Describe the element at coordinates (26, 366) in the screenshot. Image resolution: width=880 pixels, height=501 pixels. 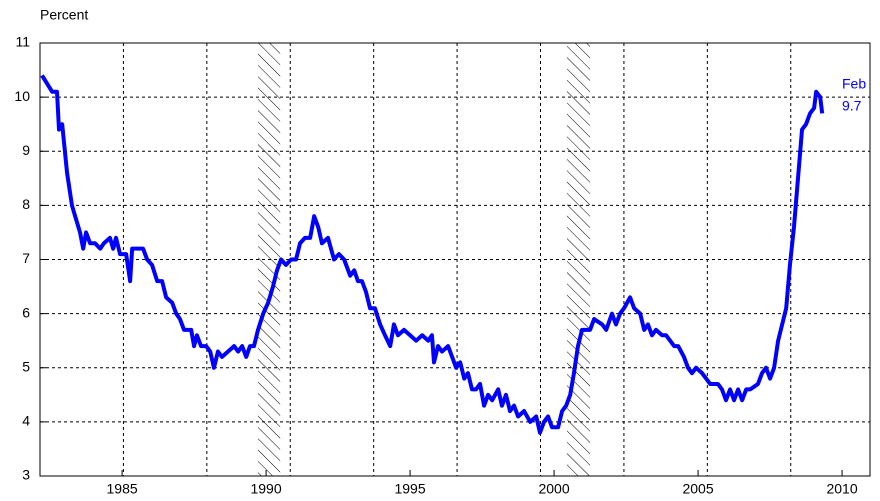
I see `y-tick-label: 5` at that location.